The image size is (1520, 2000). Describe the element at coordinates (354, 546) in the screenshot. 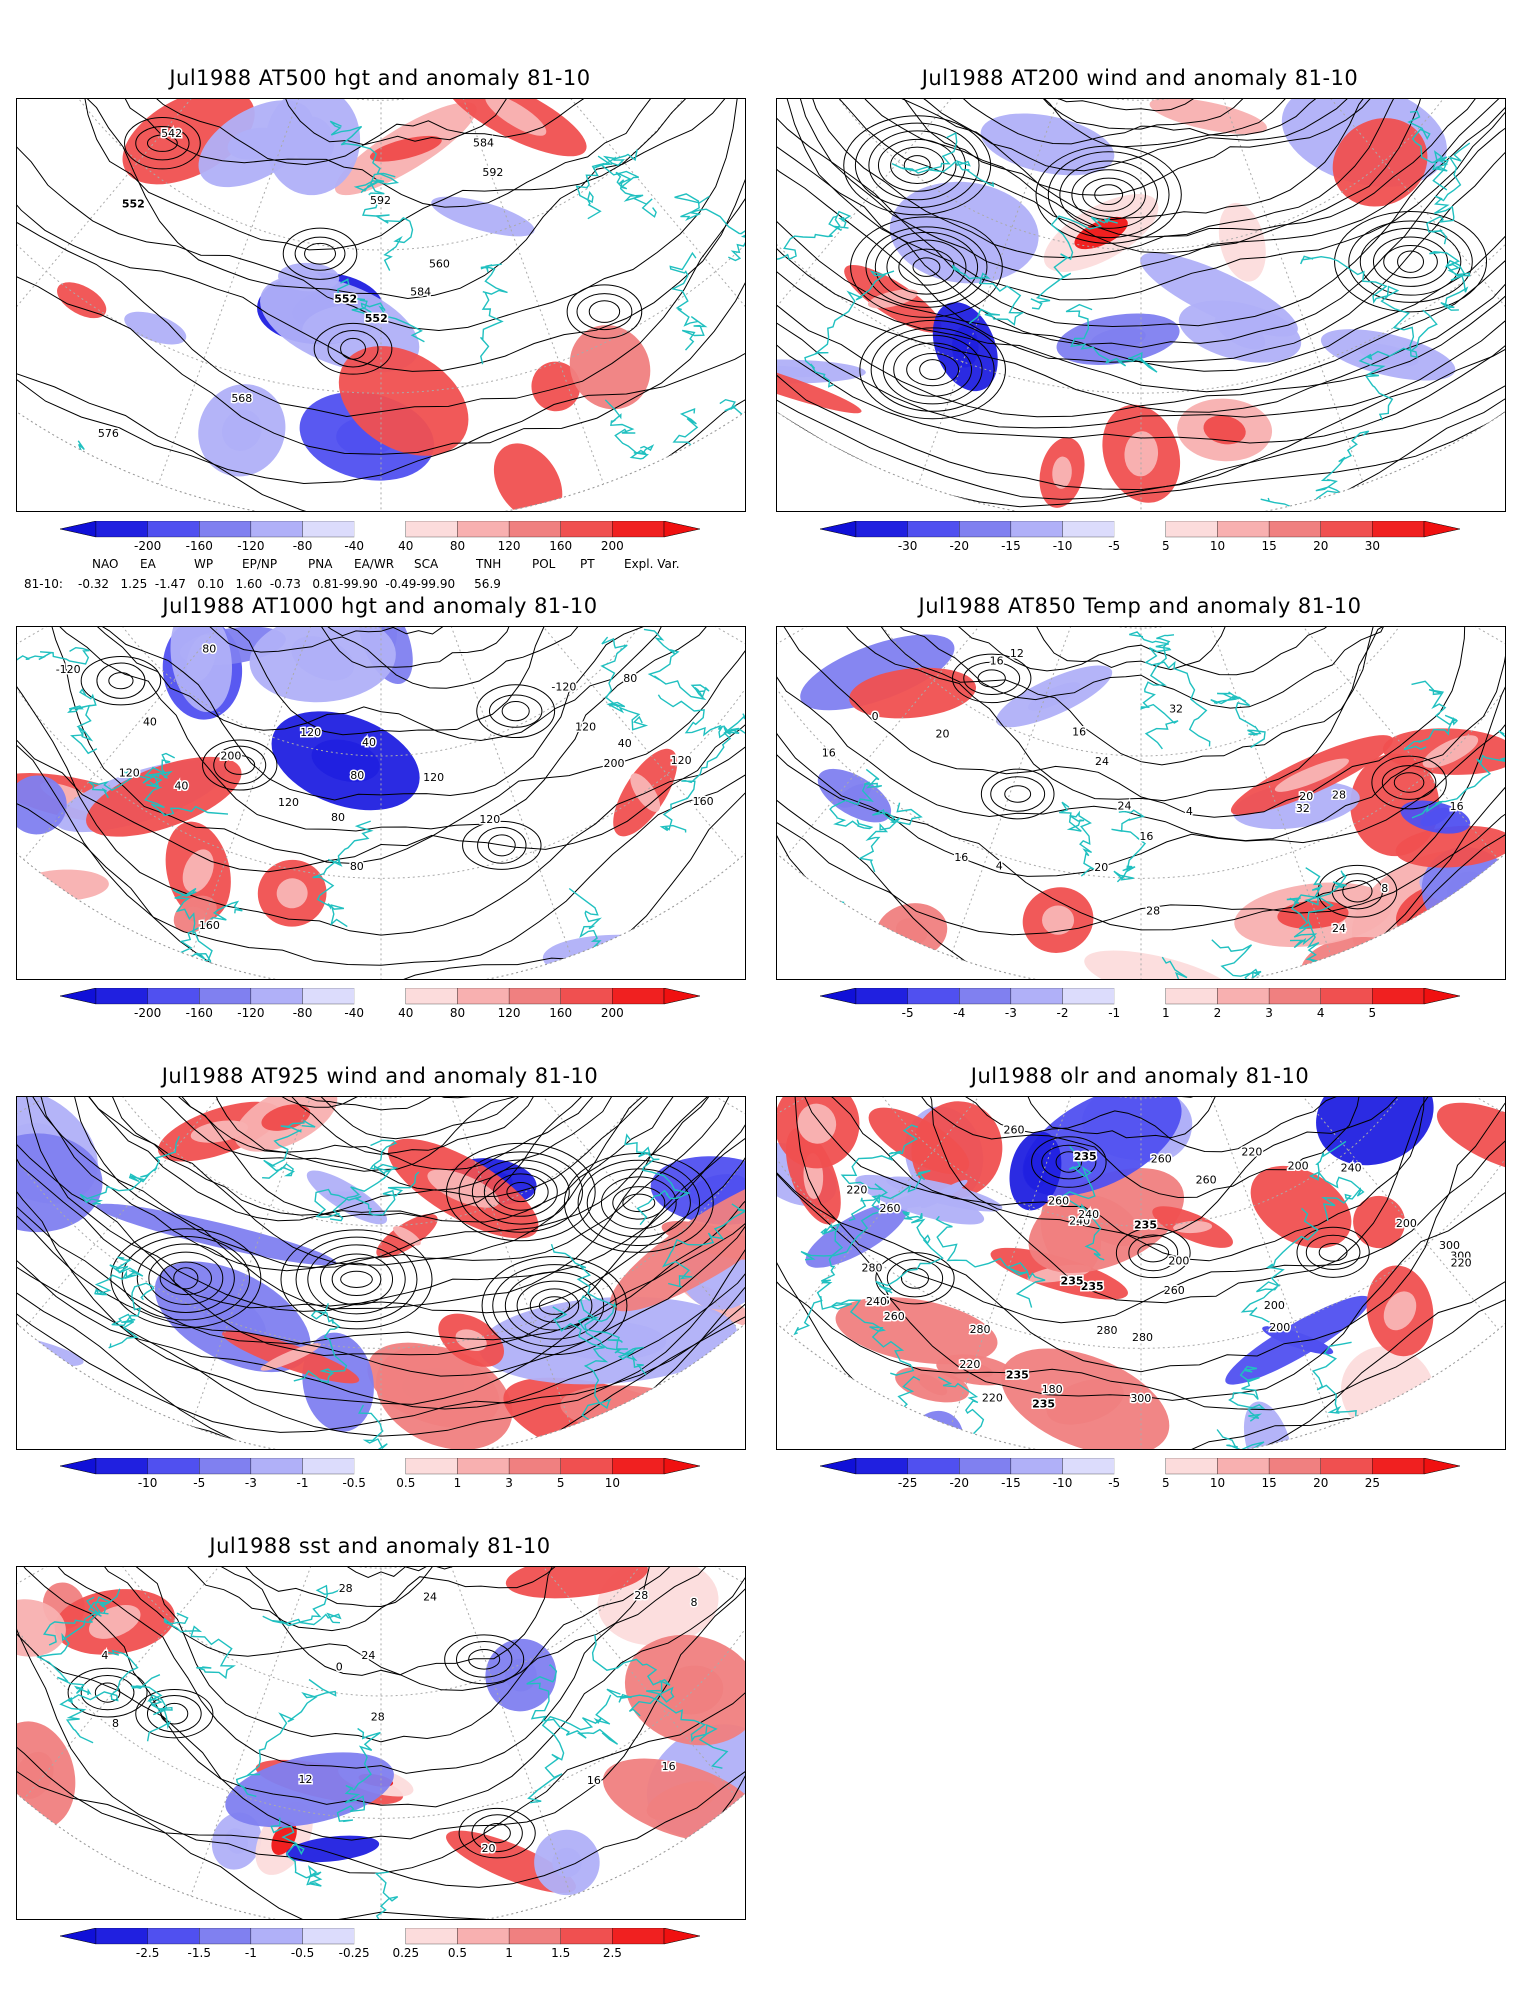

I see `colorbar-tick-label: -40` at that location.